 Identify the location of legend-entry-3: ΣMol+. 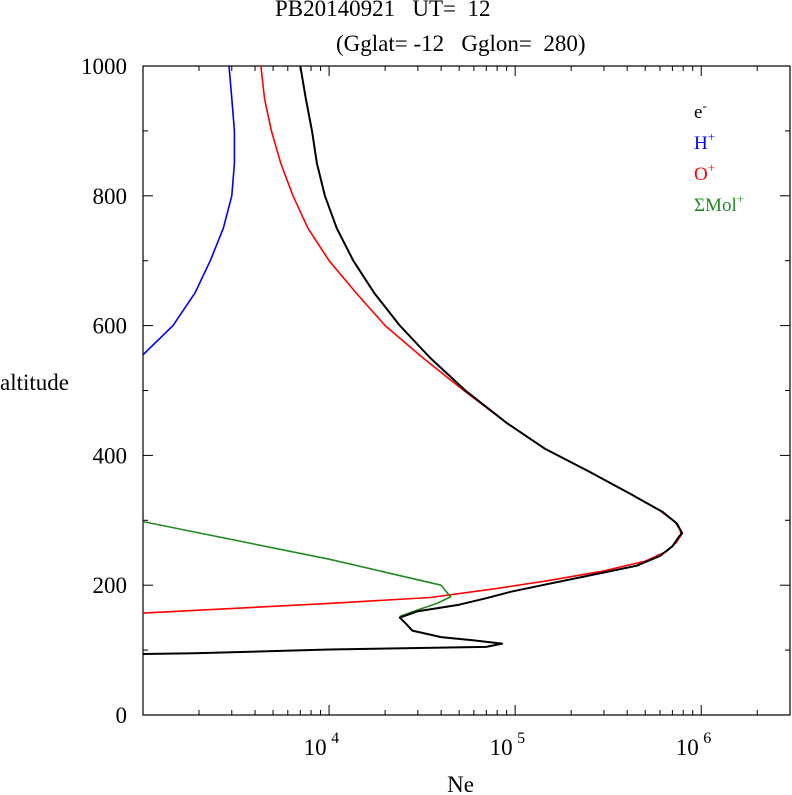
(719, 203).